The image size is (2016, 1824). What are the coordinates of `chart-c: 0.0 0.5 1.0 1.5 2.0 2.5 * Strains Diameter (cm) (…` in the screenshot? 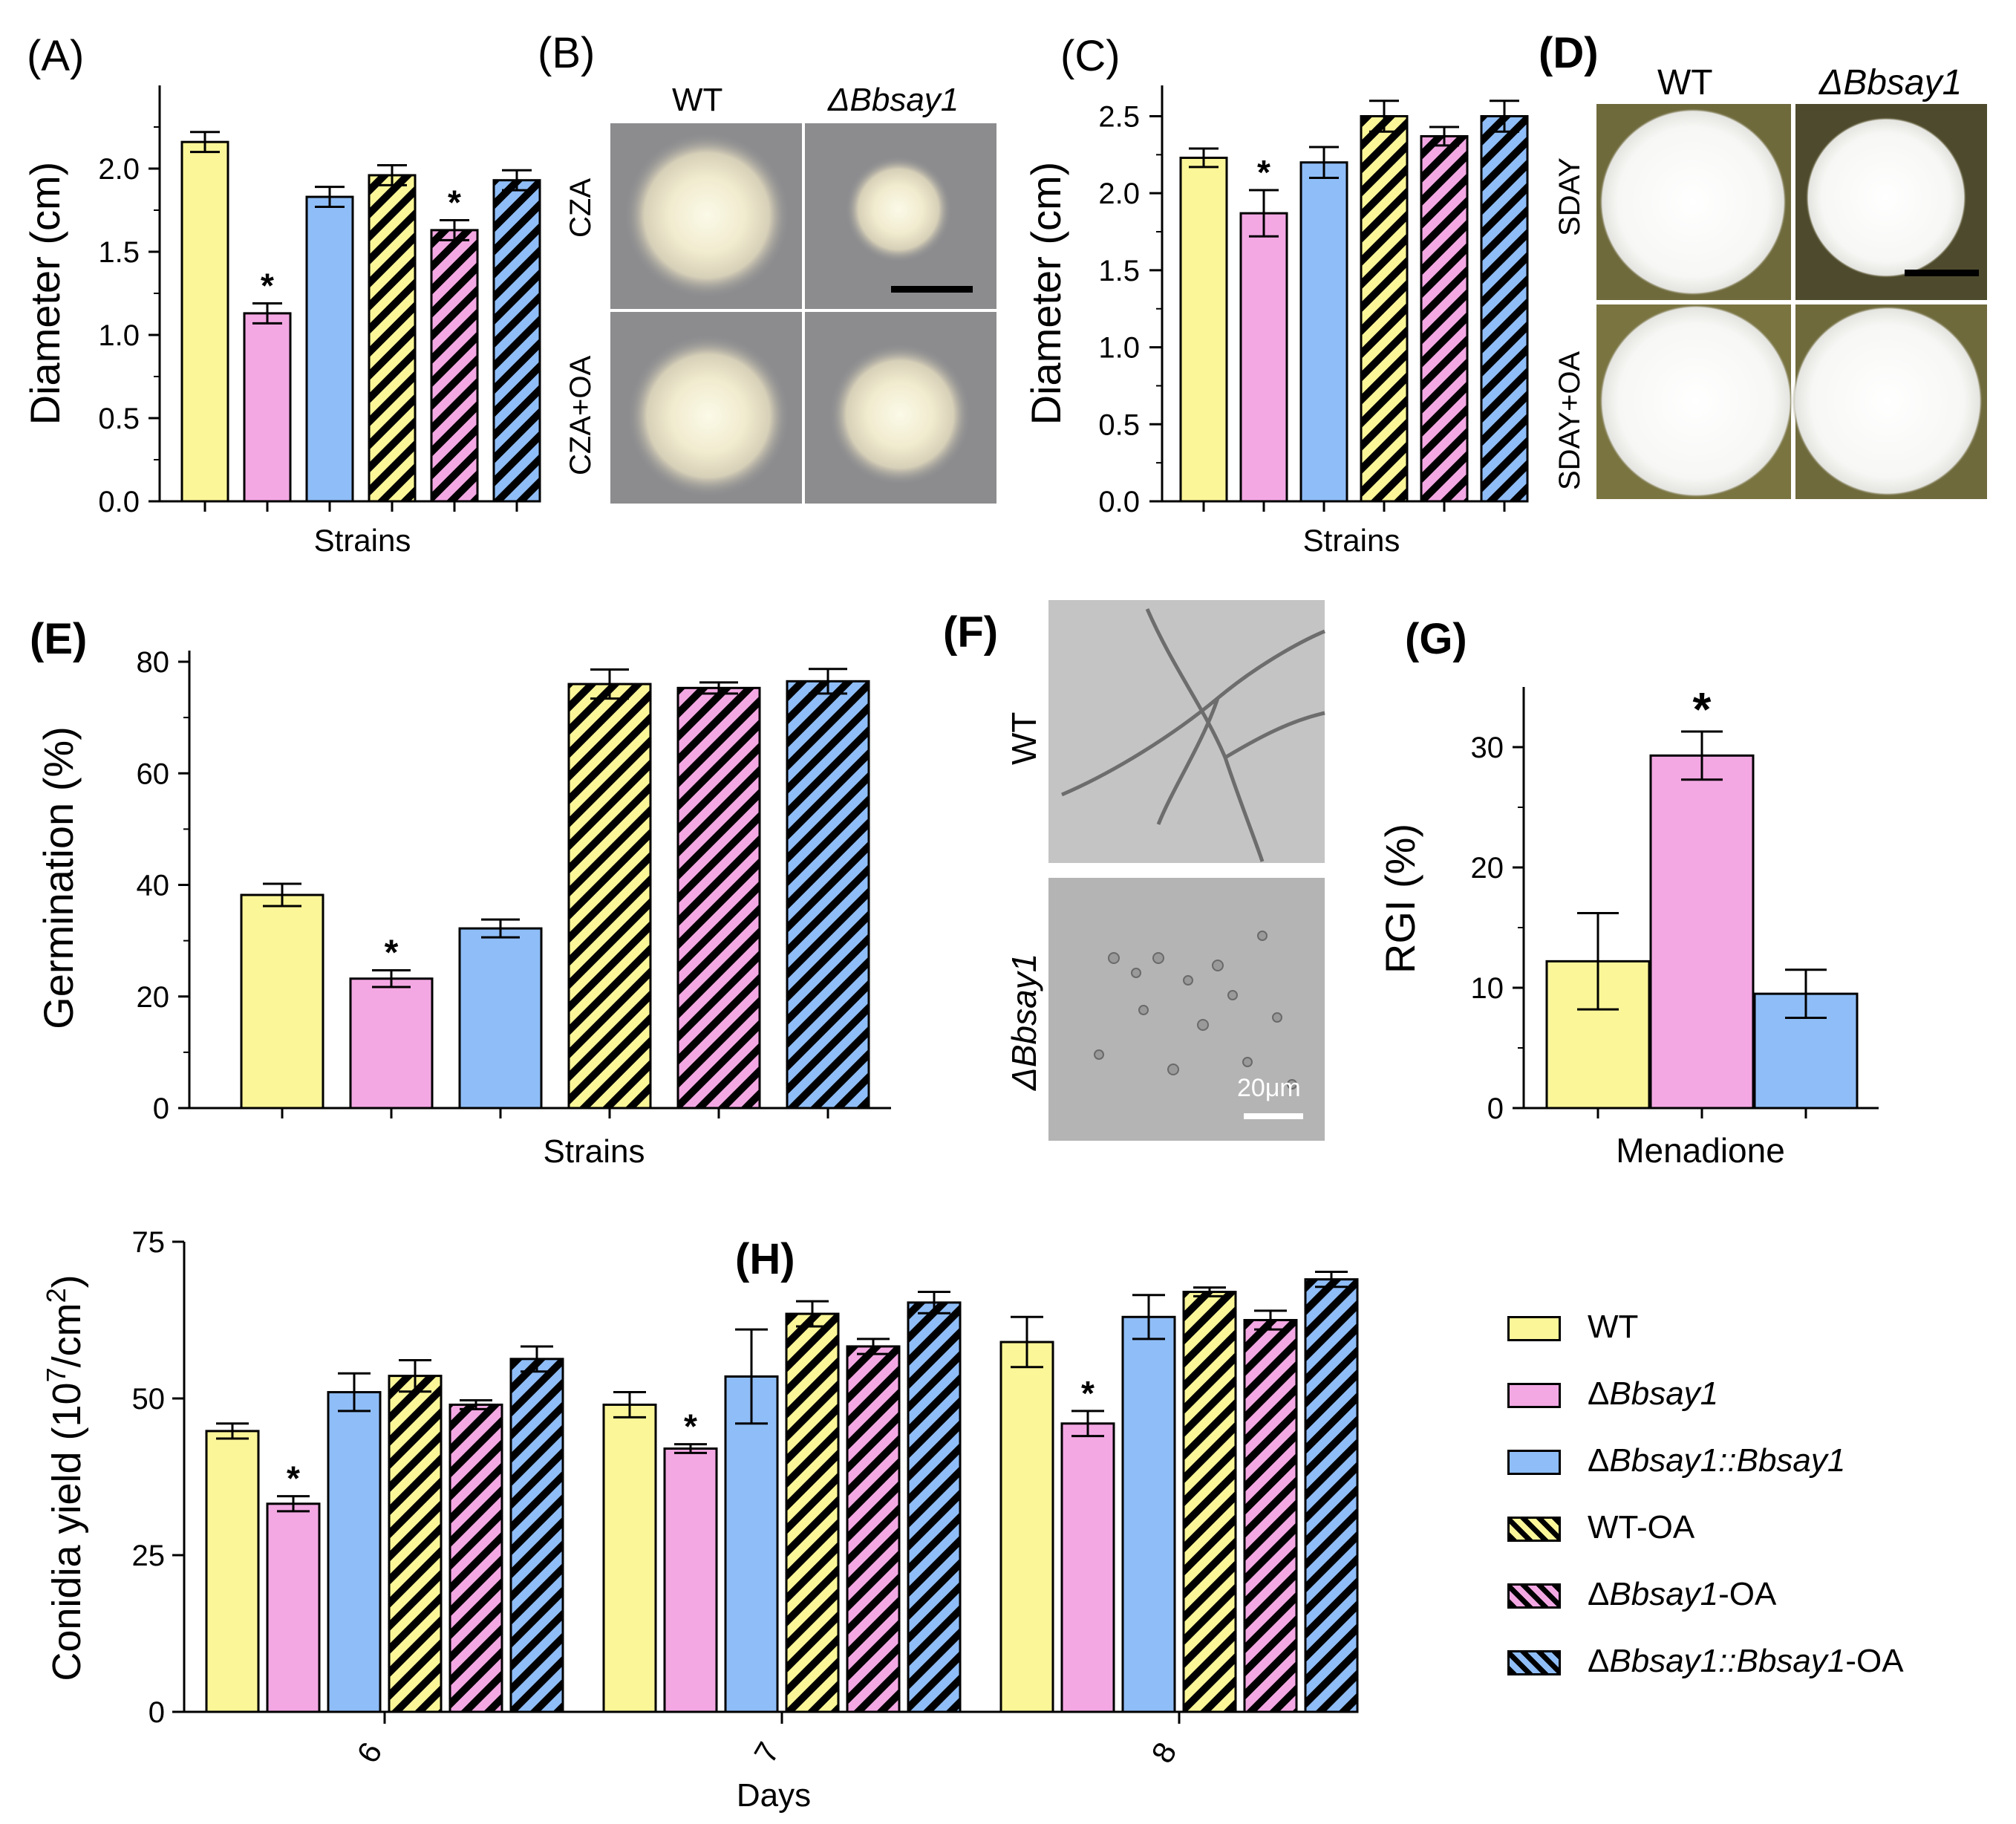 It's located at (1275, 295).